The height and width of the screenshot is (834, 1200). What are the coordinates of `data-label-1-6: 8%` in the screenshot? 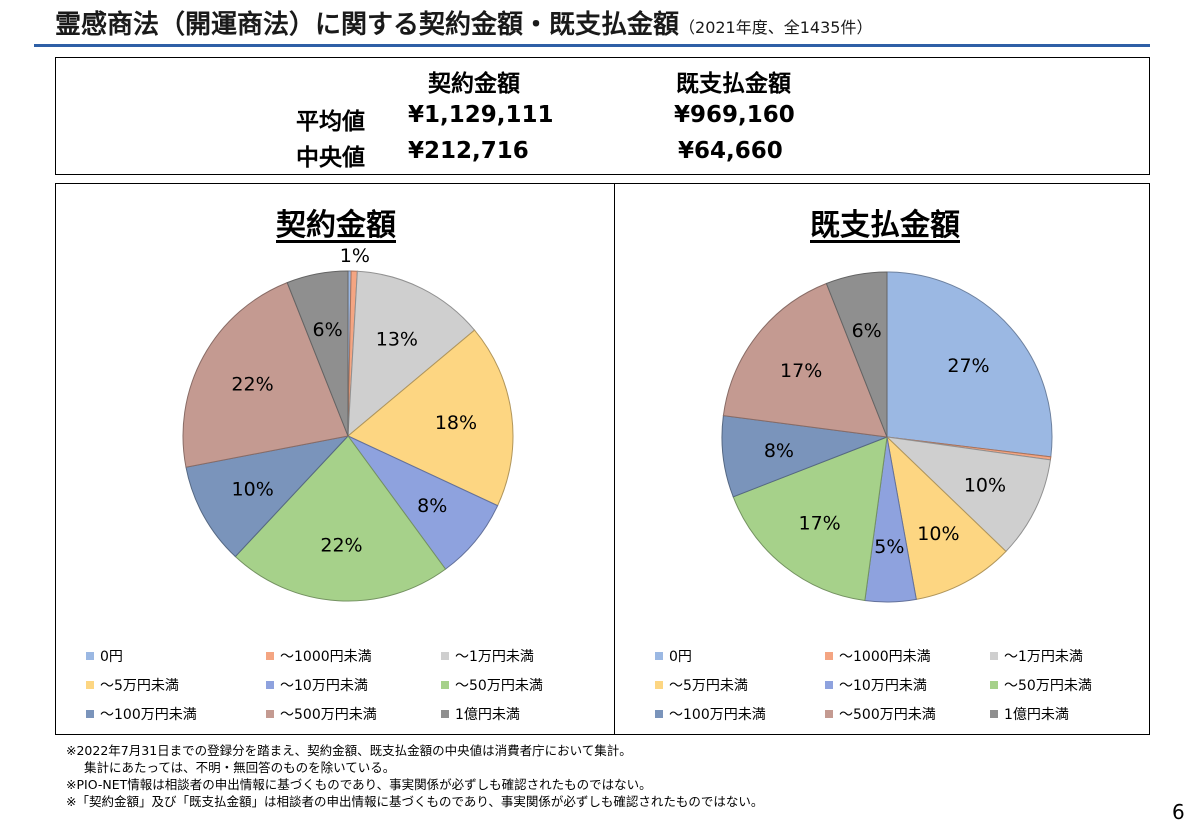 It's located at (779, 451).